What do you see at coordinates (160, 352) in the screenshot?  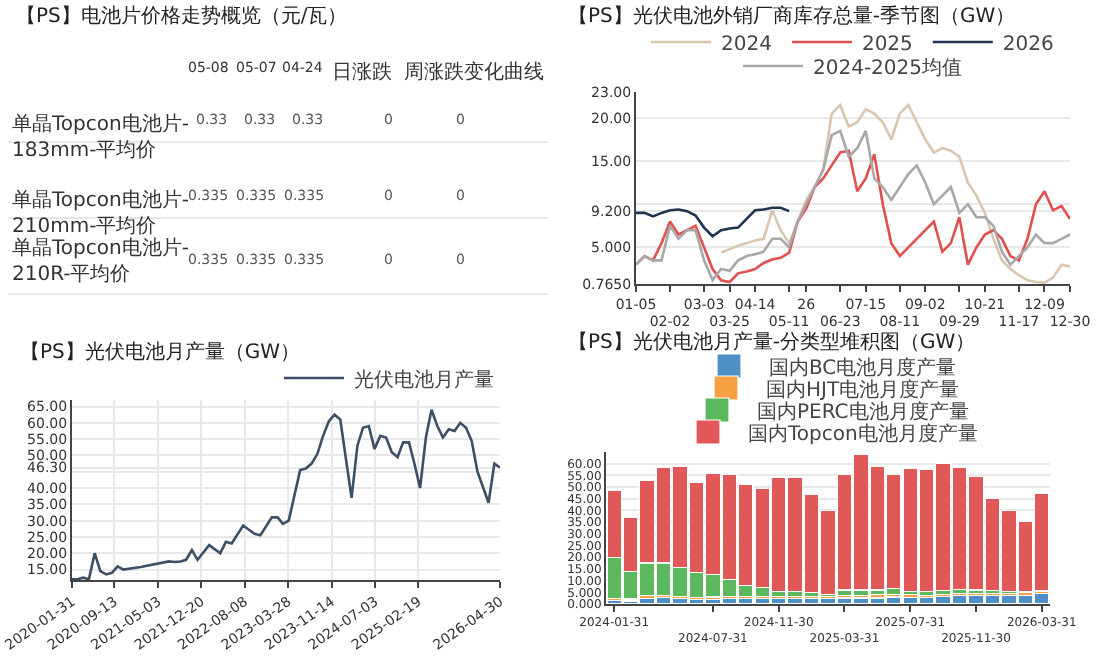 I see `chart-title: 【PS】光伏电池月产量（GW）` at bounding box center [160, 352].